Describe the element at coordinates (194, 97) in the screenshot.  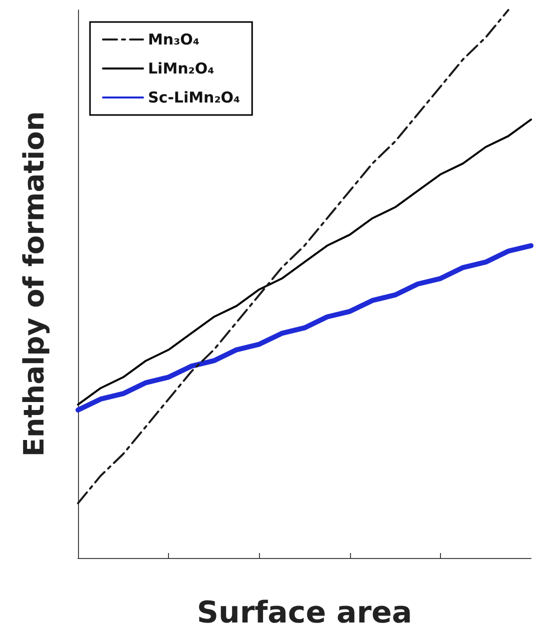
I see `legend-label: Sc-LiMn₂O₄` at that location.